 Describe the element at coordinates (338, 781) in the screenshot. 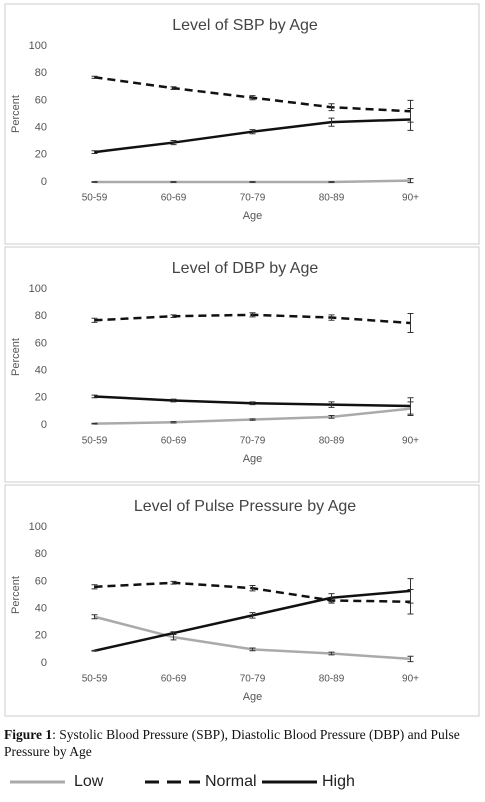

I see `legend-label: High` at that location.